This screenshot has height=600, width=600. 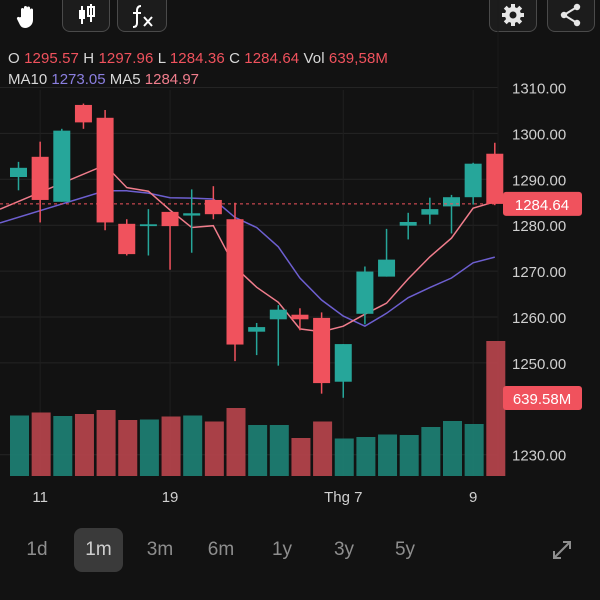 What do you see at coordinates (405, 549) in the screenshot?
I see `period-5y: 5y` at bounding box center [405, 549].